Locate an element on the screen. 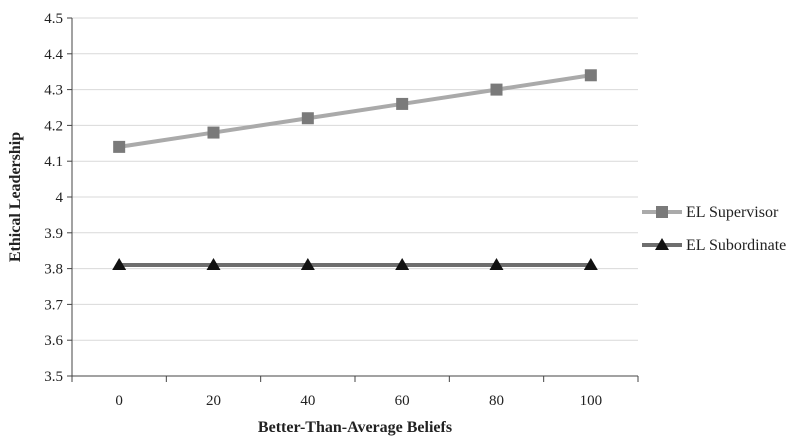 The height and width of the screenshot is (436, 809). legend-label: EL Supervisor is located at coordinates (732, 212).